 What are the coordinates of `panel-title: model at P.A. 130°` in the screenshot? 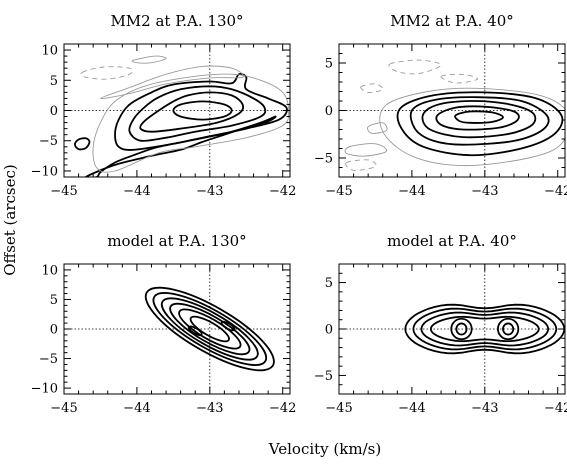 It's located at (176, 241).